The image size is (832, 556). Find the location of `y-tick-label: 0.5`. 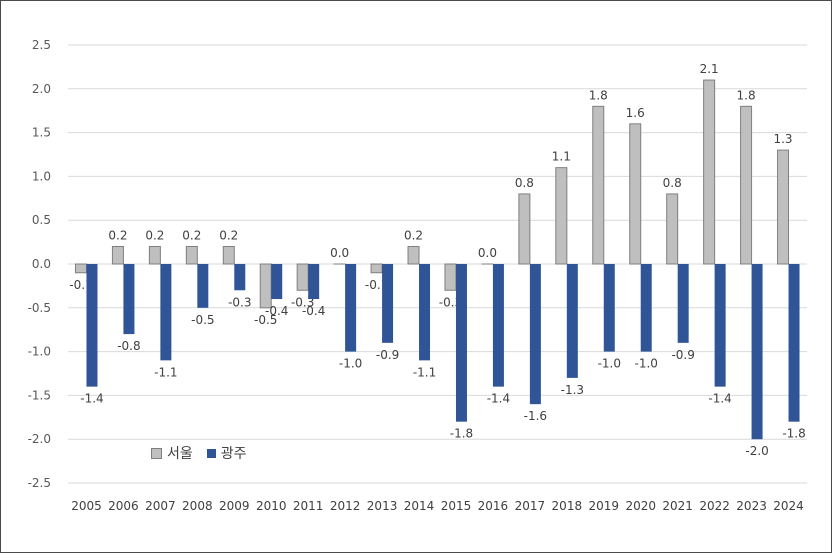

y-tick-label: 0.5 is located at coordinates (41, 220).